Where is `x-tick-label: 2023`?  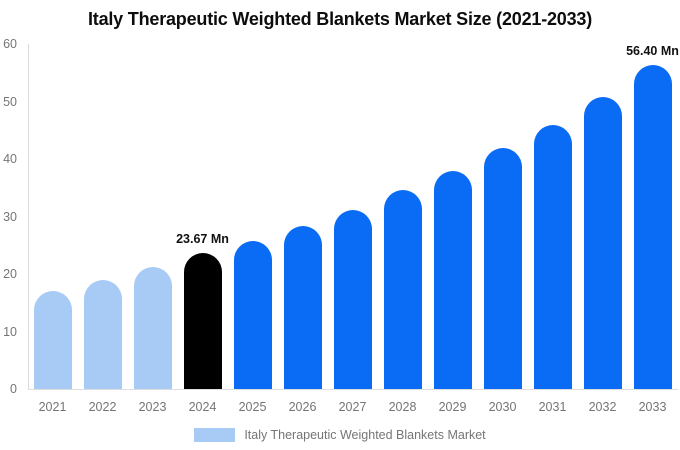 x-tick-label: 2023 is located at coordinates (152, 407).